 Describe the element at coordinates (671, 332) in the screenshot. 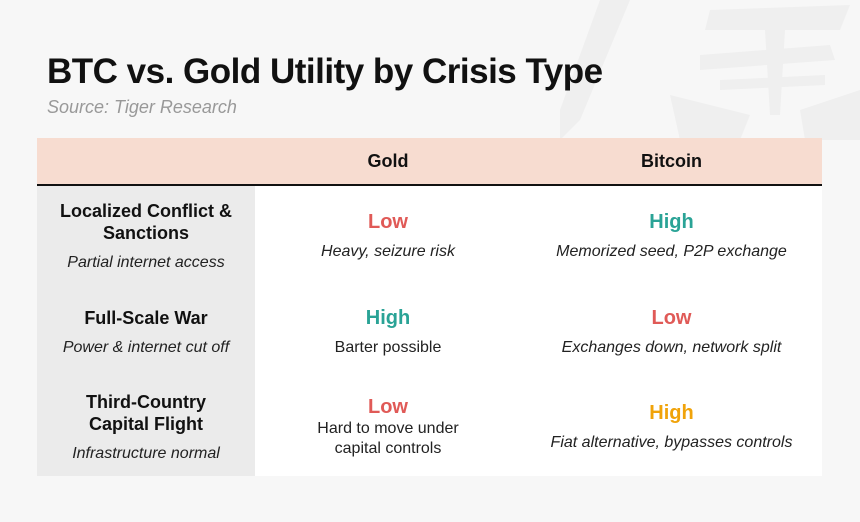

I see `bitcoin-cell: Low Exchanges down, network split` at that location.